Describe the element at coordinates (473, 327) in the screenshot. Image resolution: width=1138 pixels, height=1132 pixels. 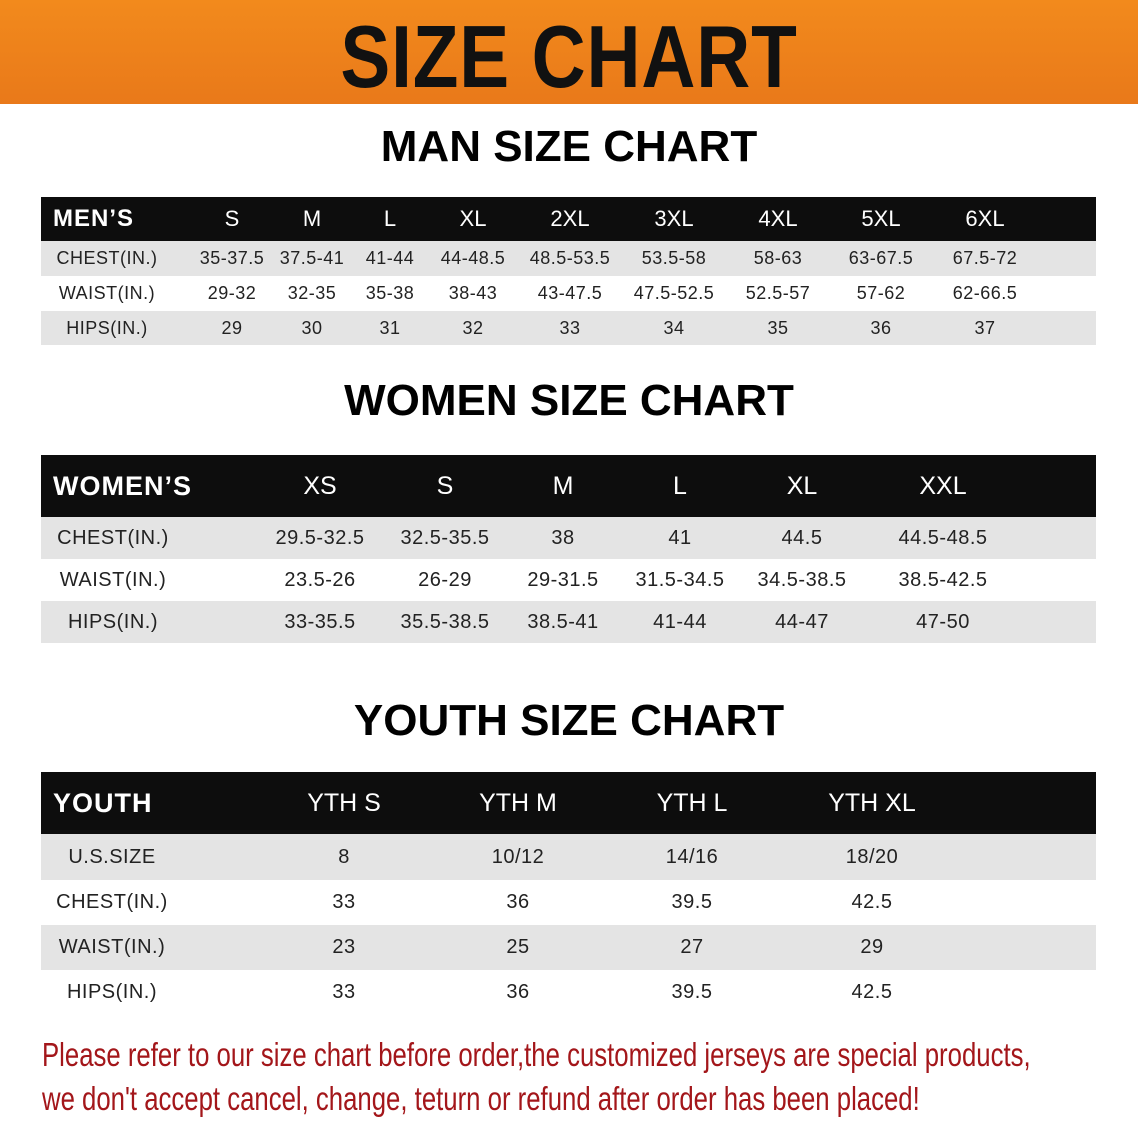
I see `measurement-value: 32` at that location.